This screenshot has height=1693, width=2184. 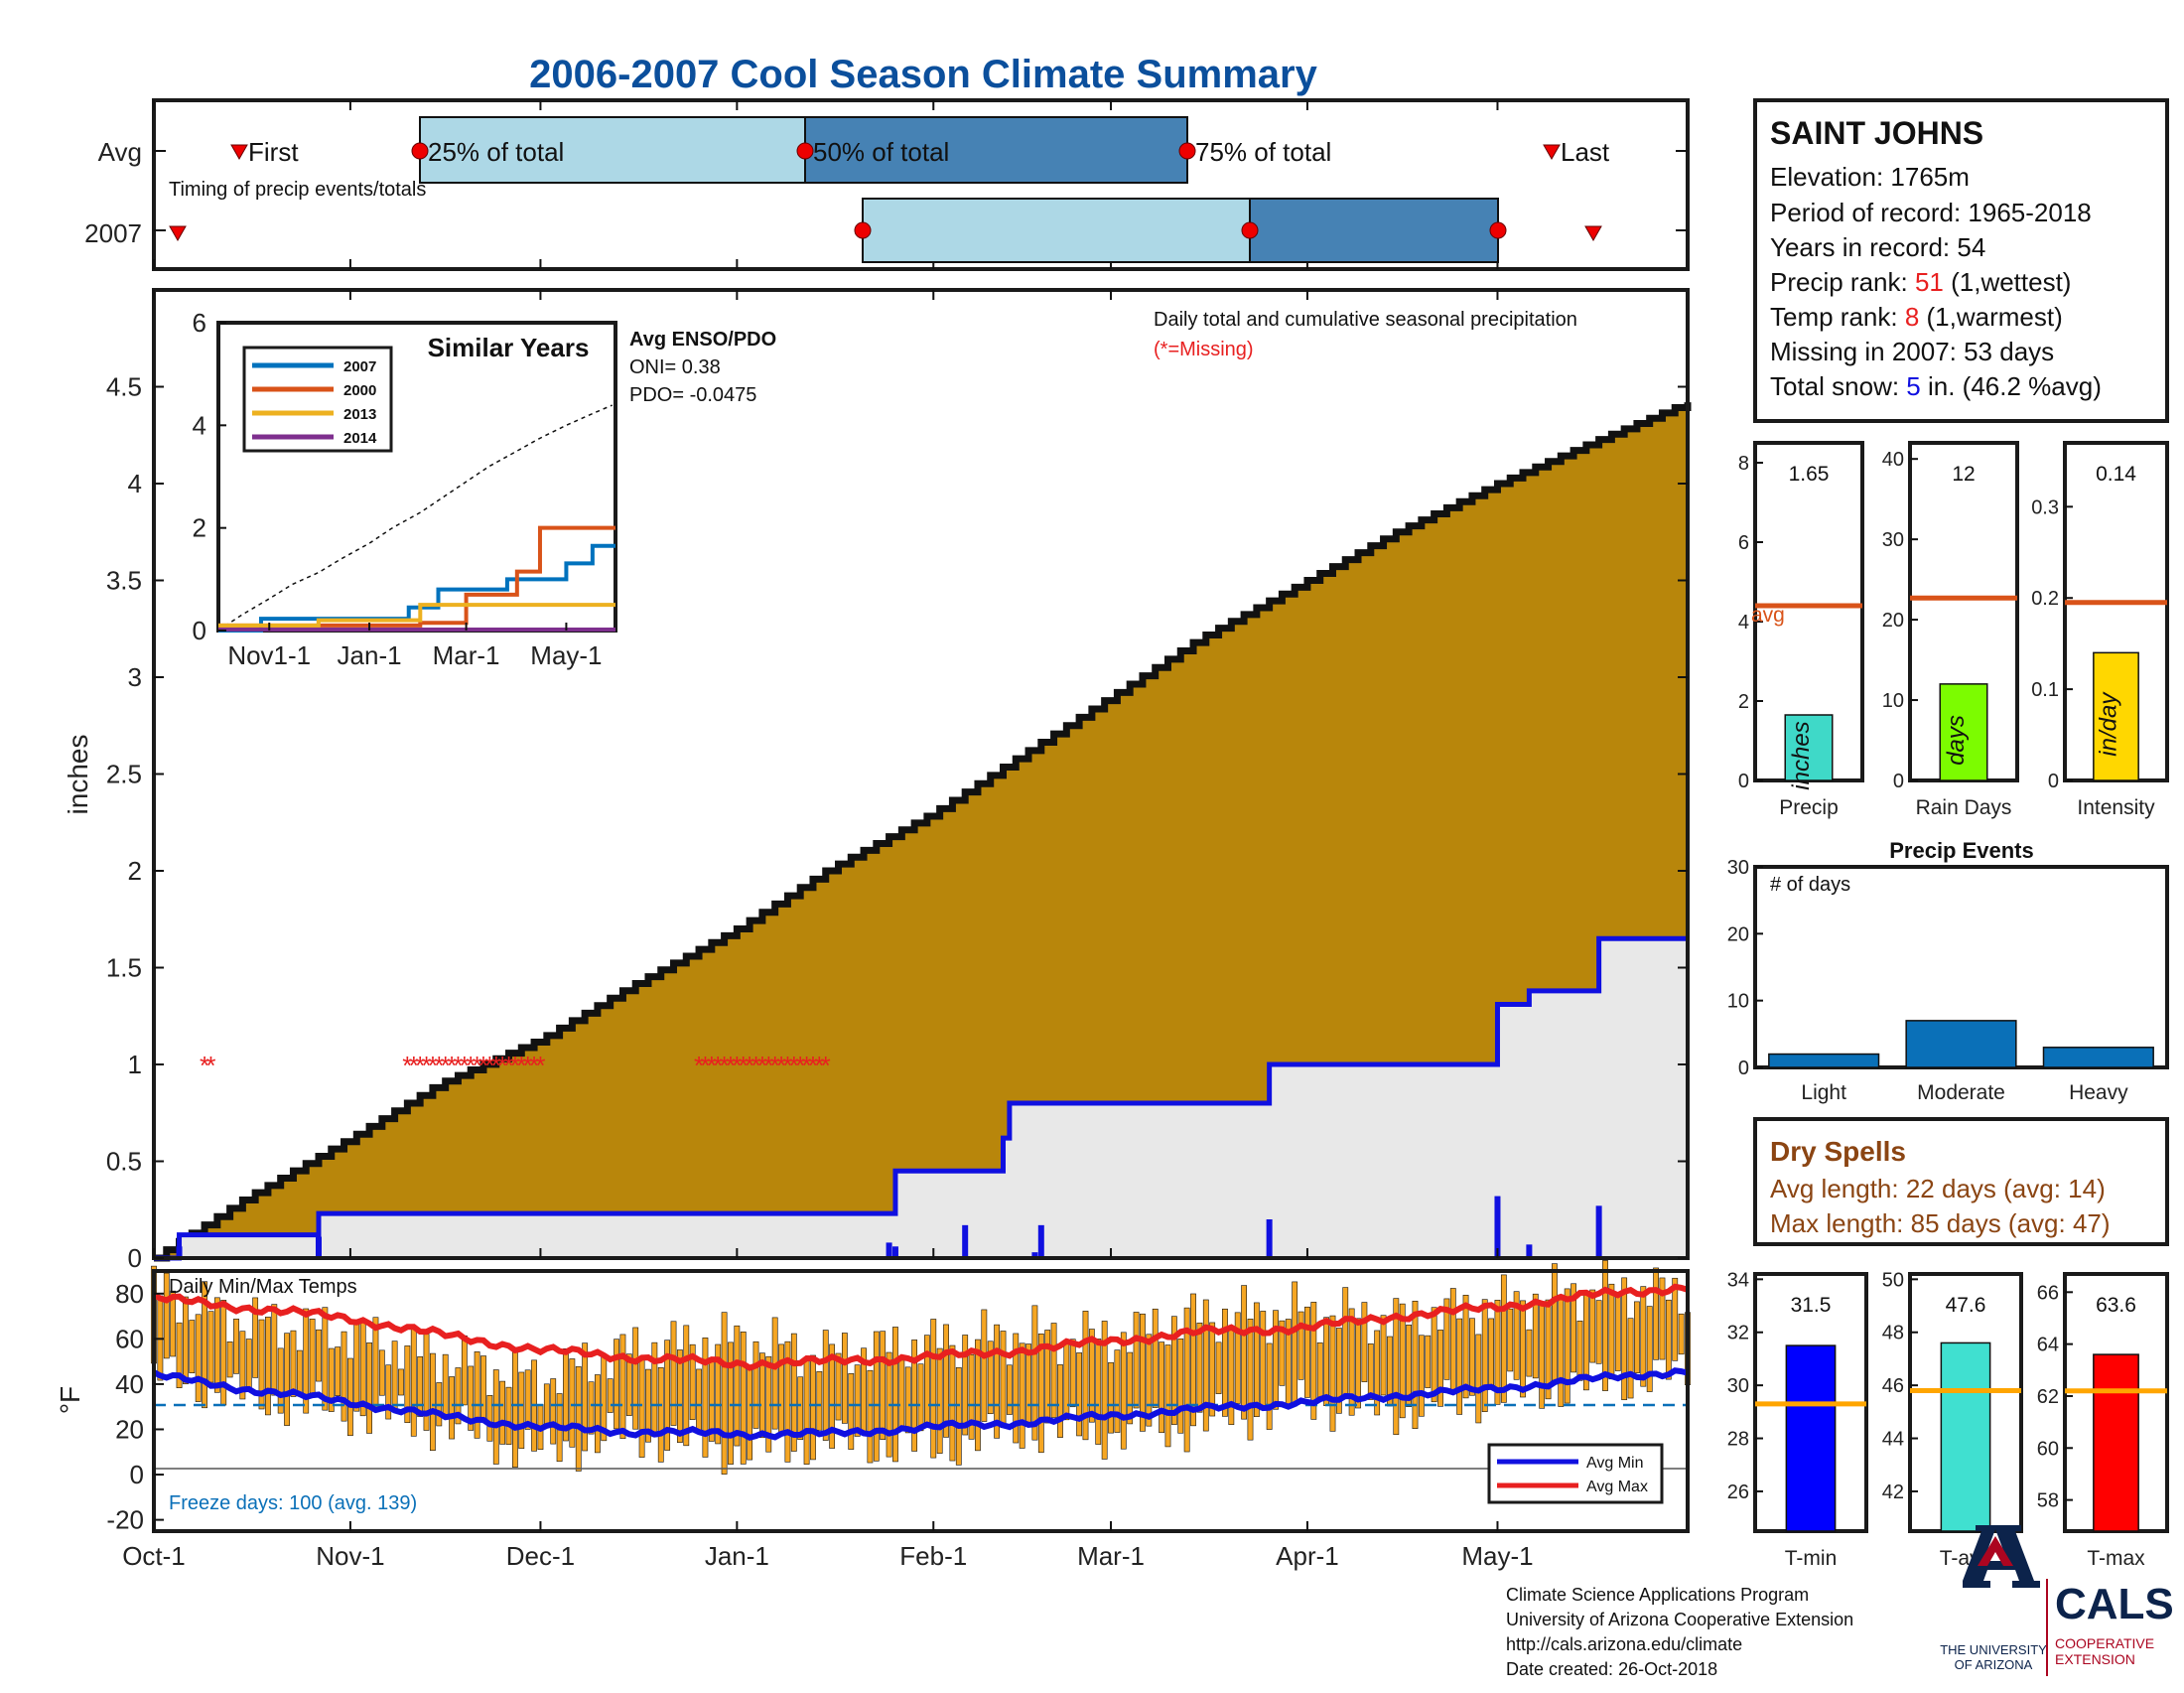 I want to click on inset-legend-label: 2007, so click(x=359, y=366).